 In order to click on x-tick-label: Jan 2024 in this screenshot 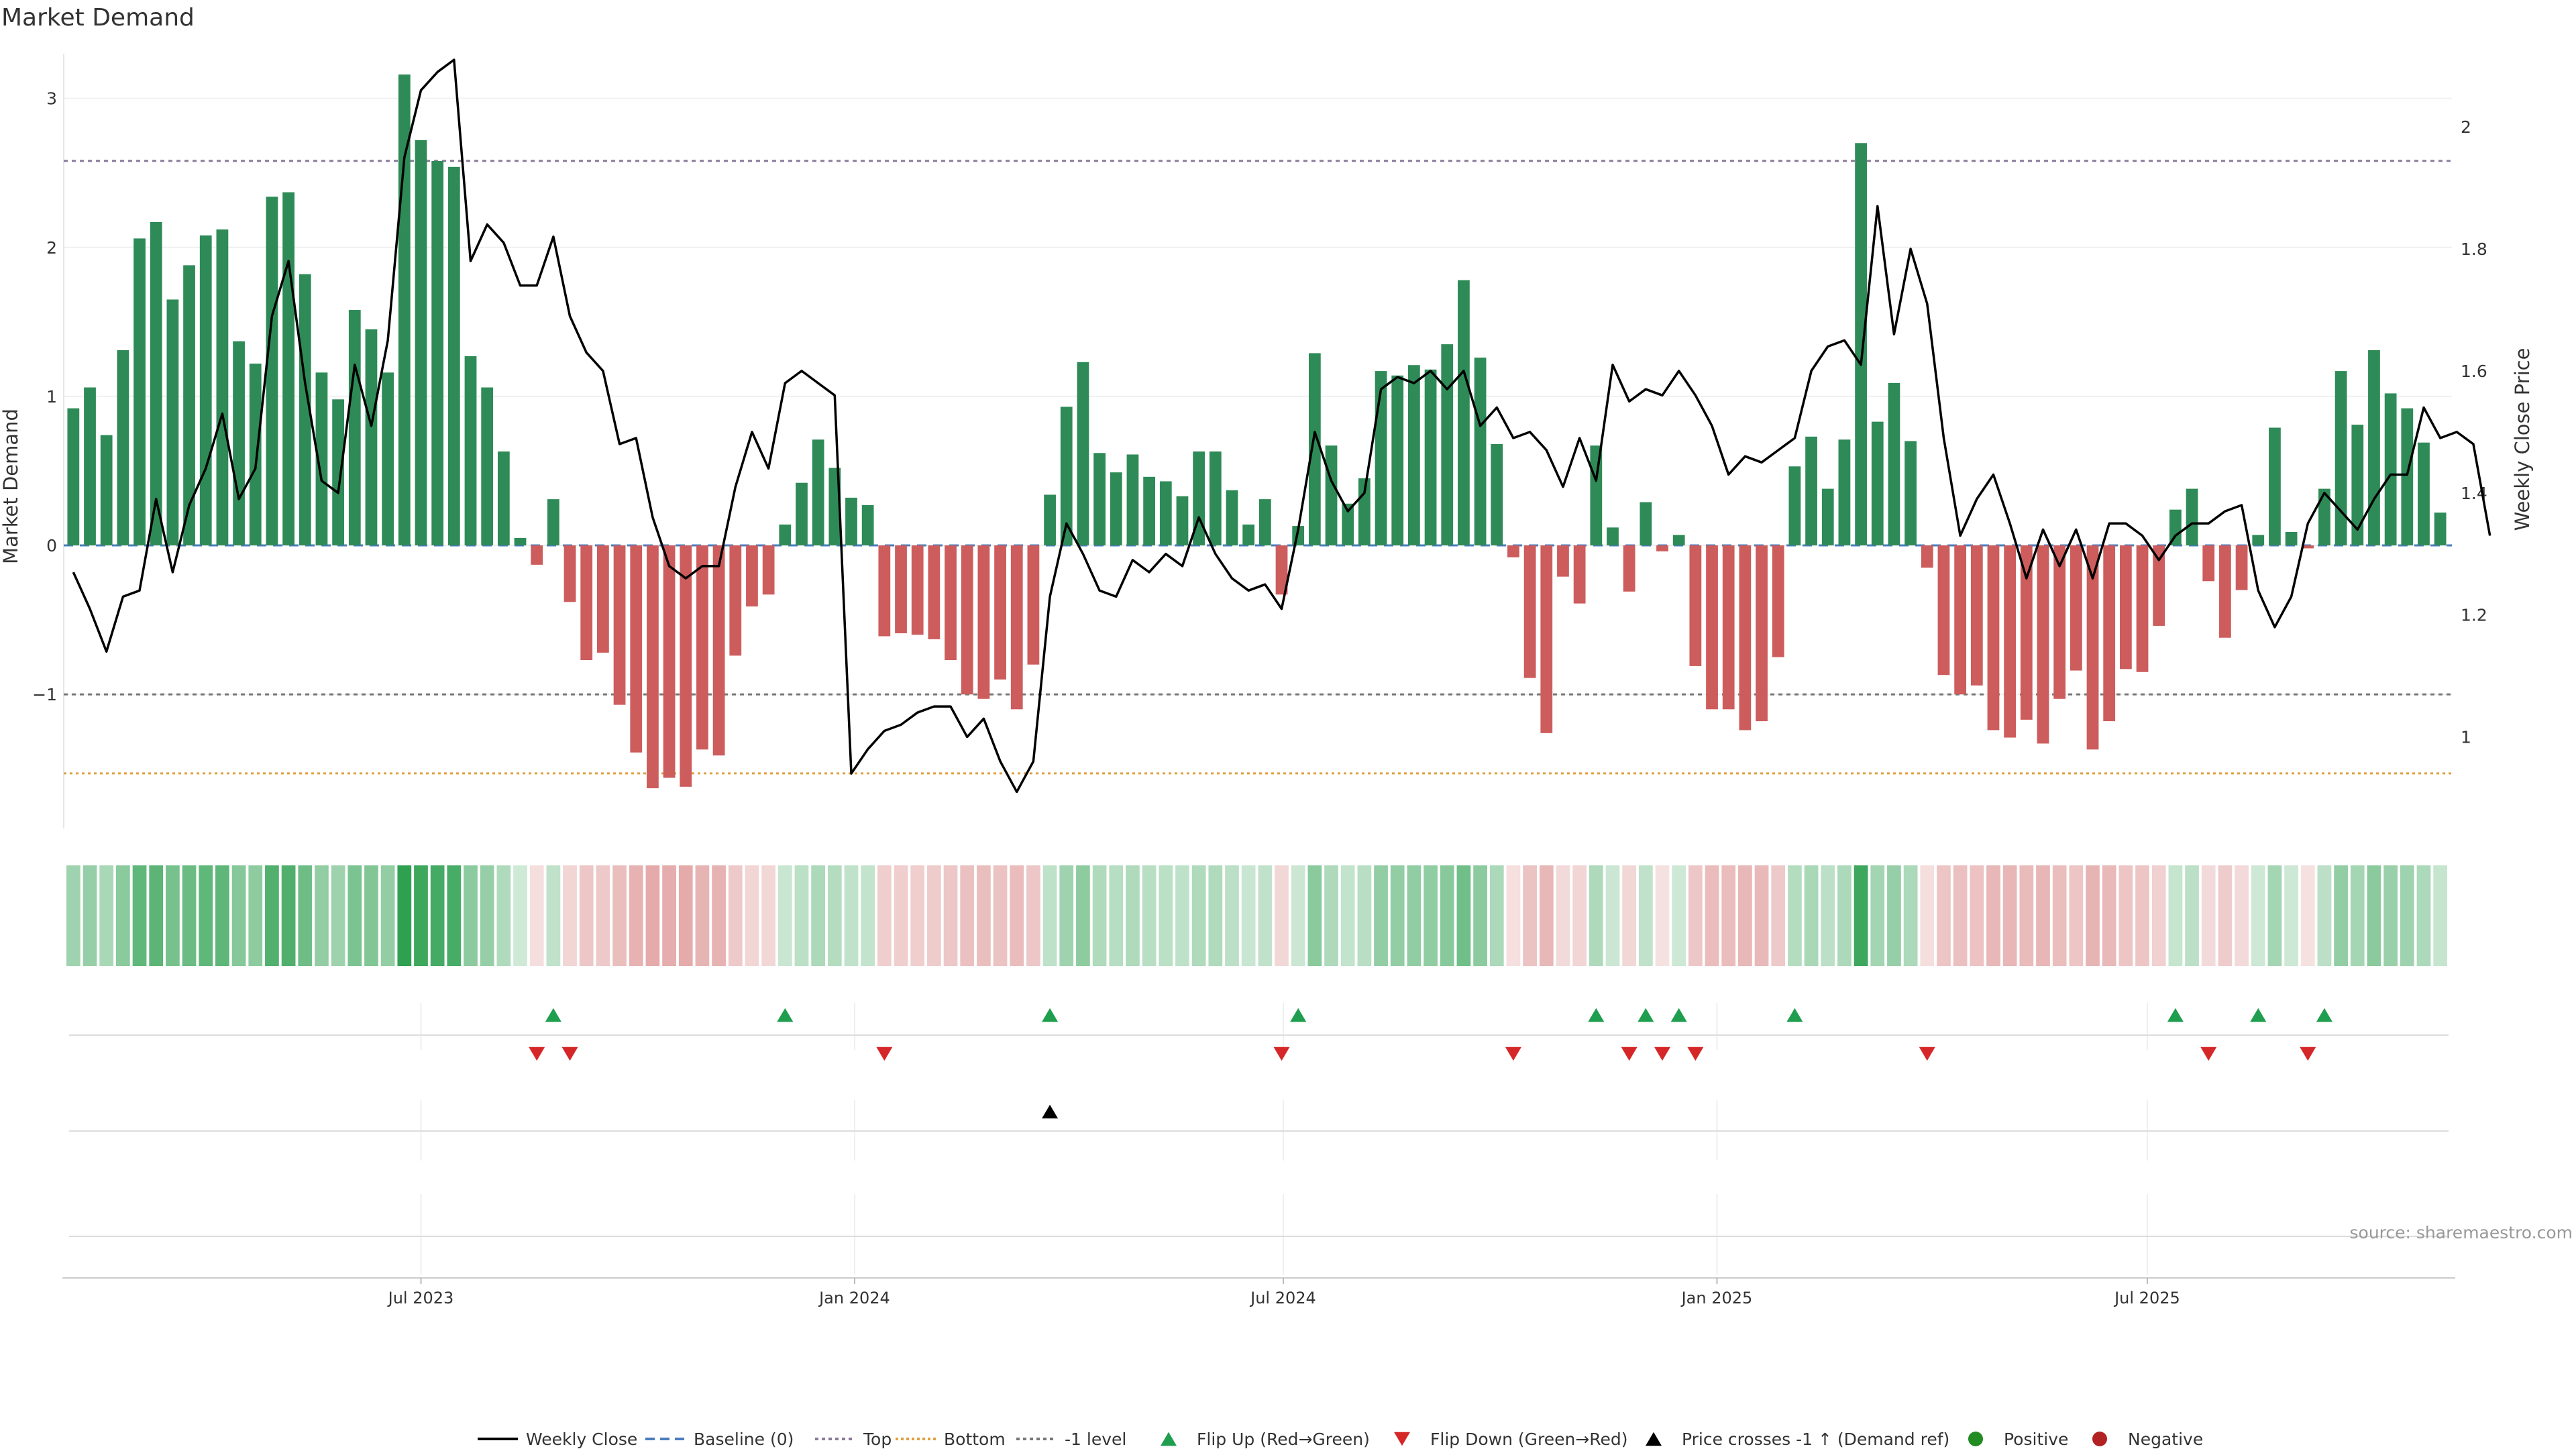, I will do `click(854, 1298)`.